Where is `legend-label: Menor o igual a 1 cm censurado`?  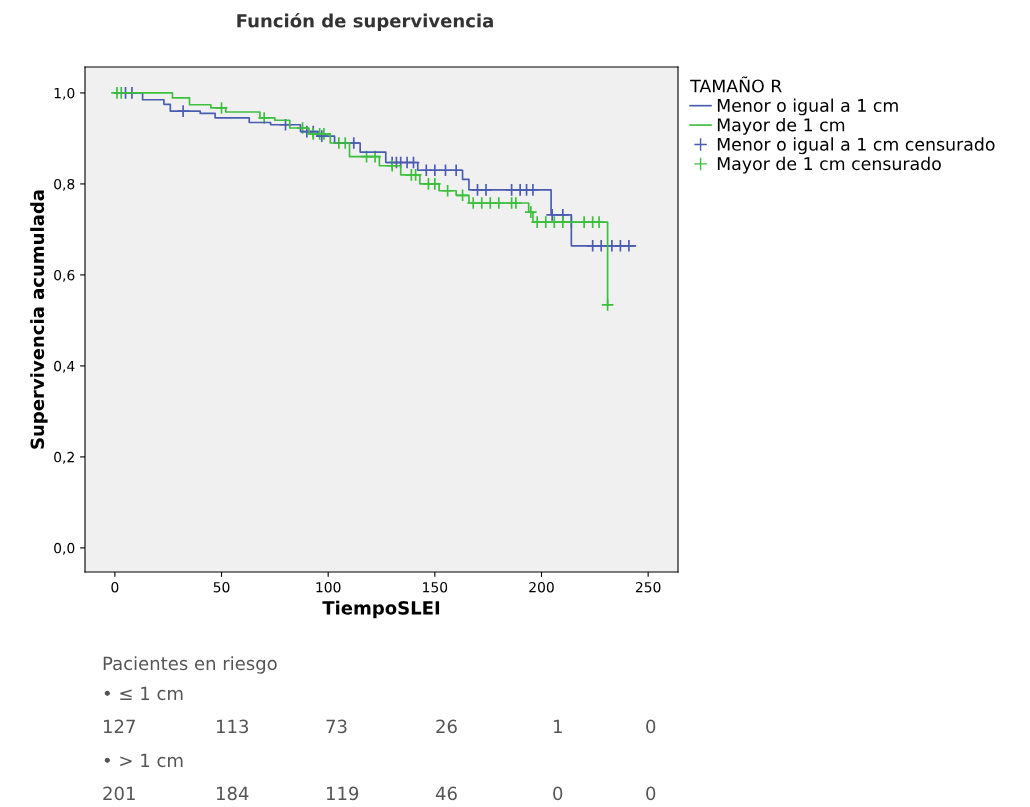 legend-label: Menor o igual a 1 cm censurado is located at coordinates (856, 146).